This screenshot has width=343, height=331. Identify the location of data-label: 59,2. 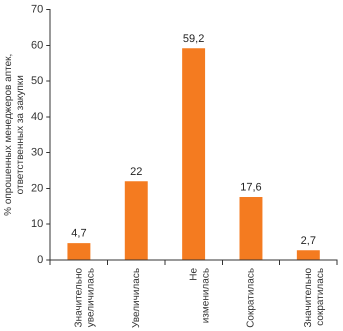
(193, 38).